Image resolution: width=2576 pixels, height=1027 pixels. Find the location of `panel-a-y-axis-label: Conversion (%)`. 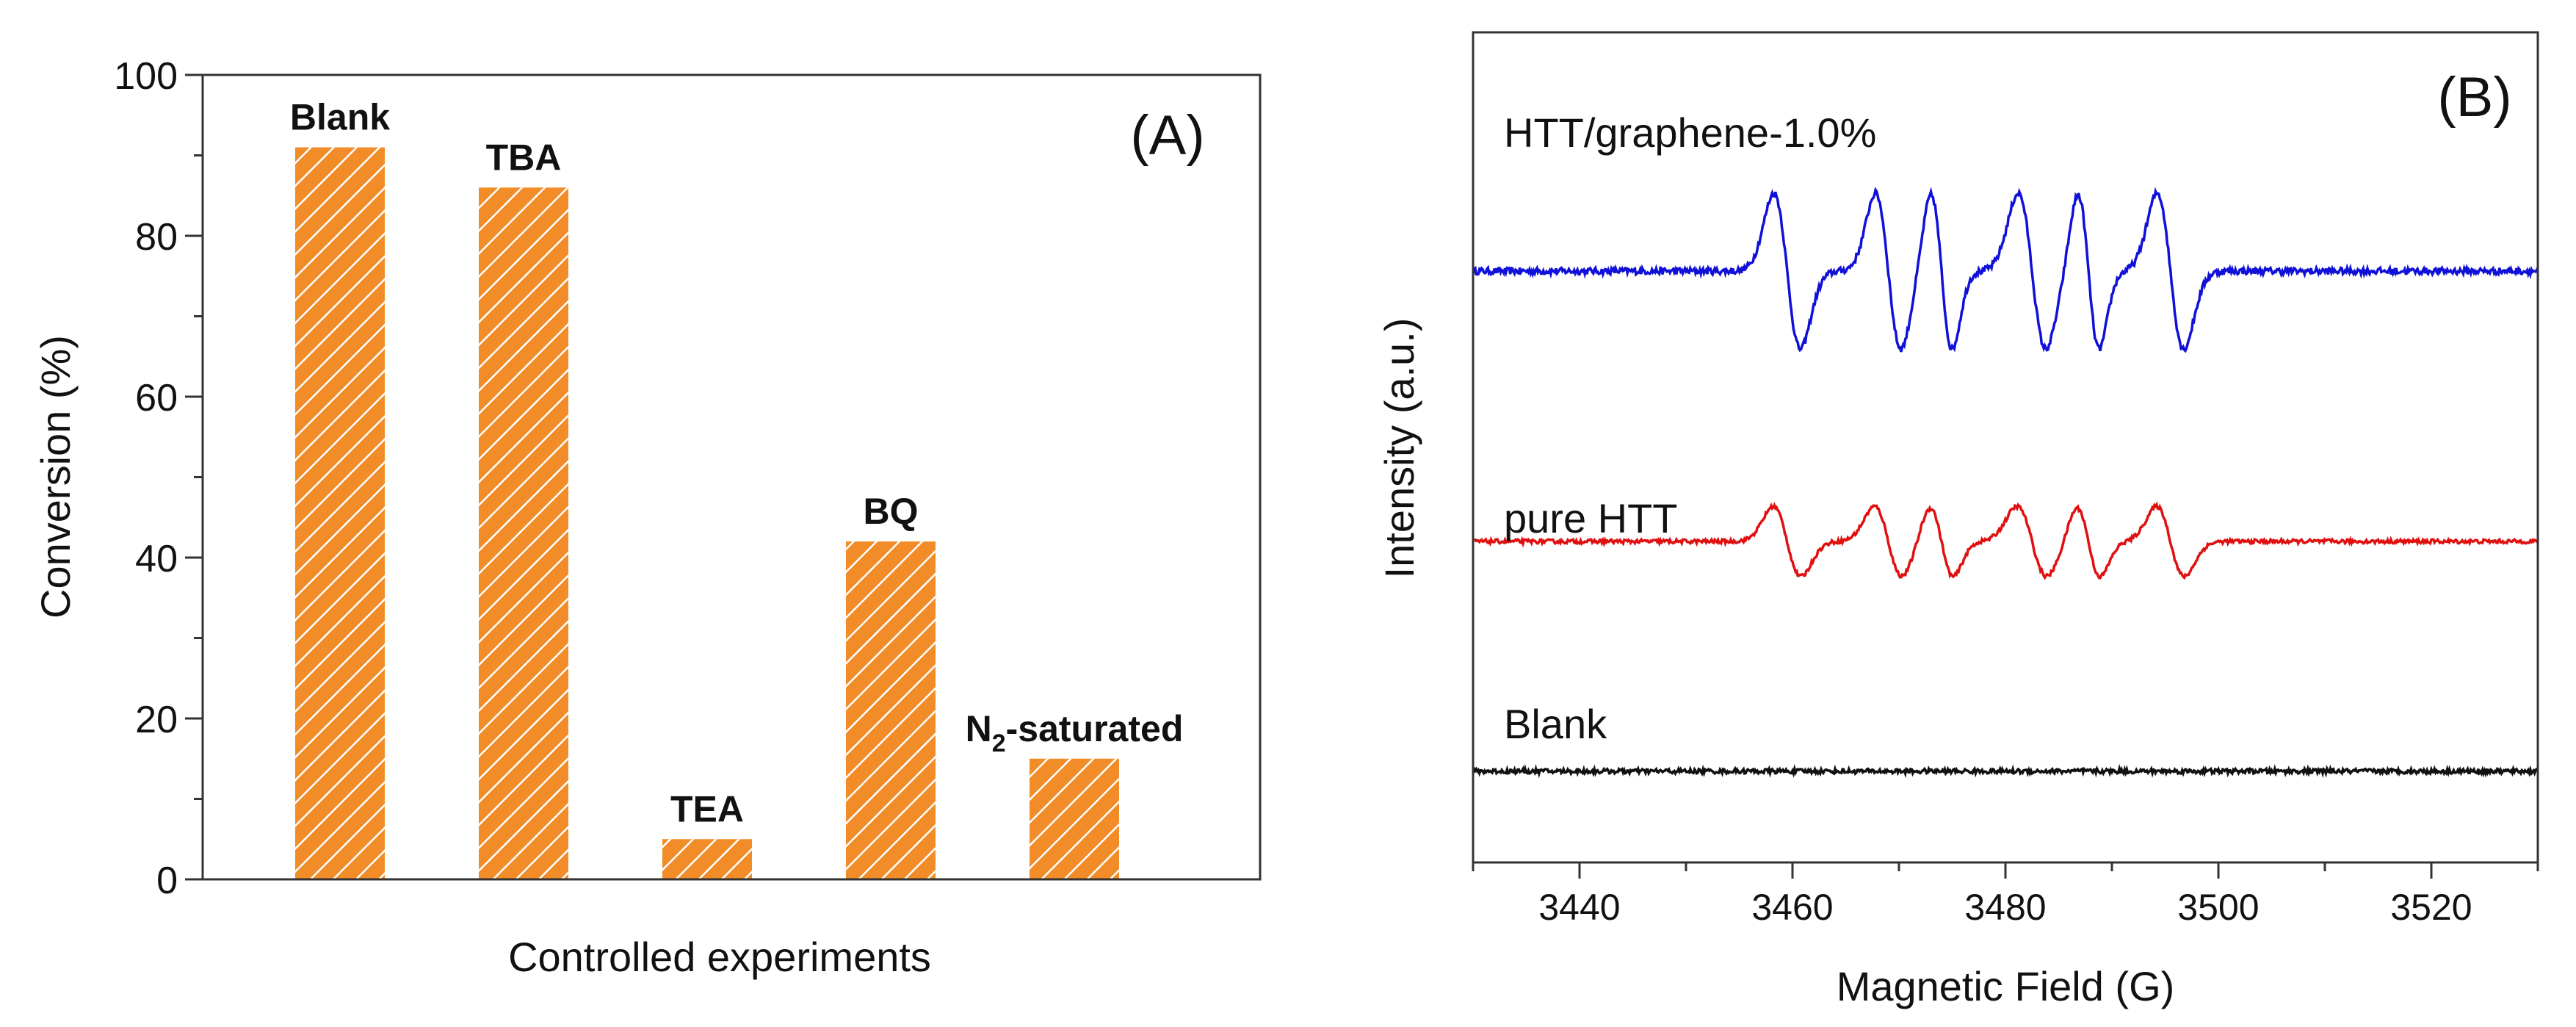

panel-a-y-axis-label: Conversion (%) is located at coordinates (55, 477).